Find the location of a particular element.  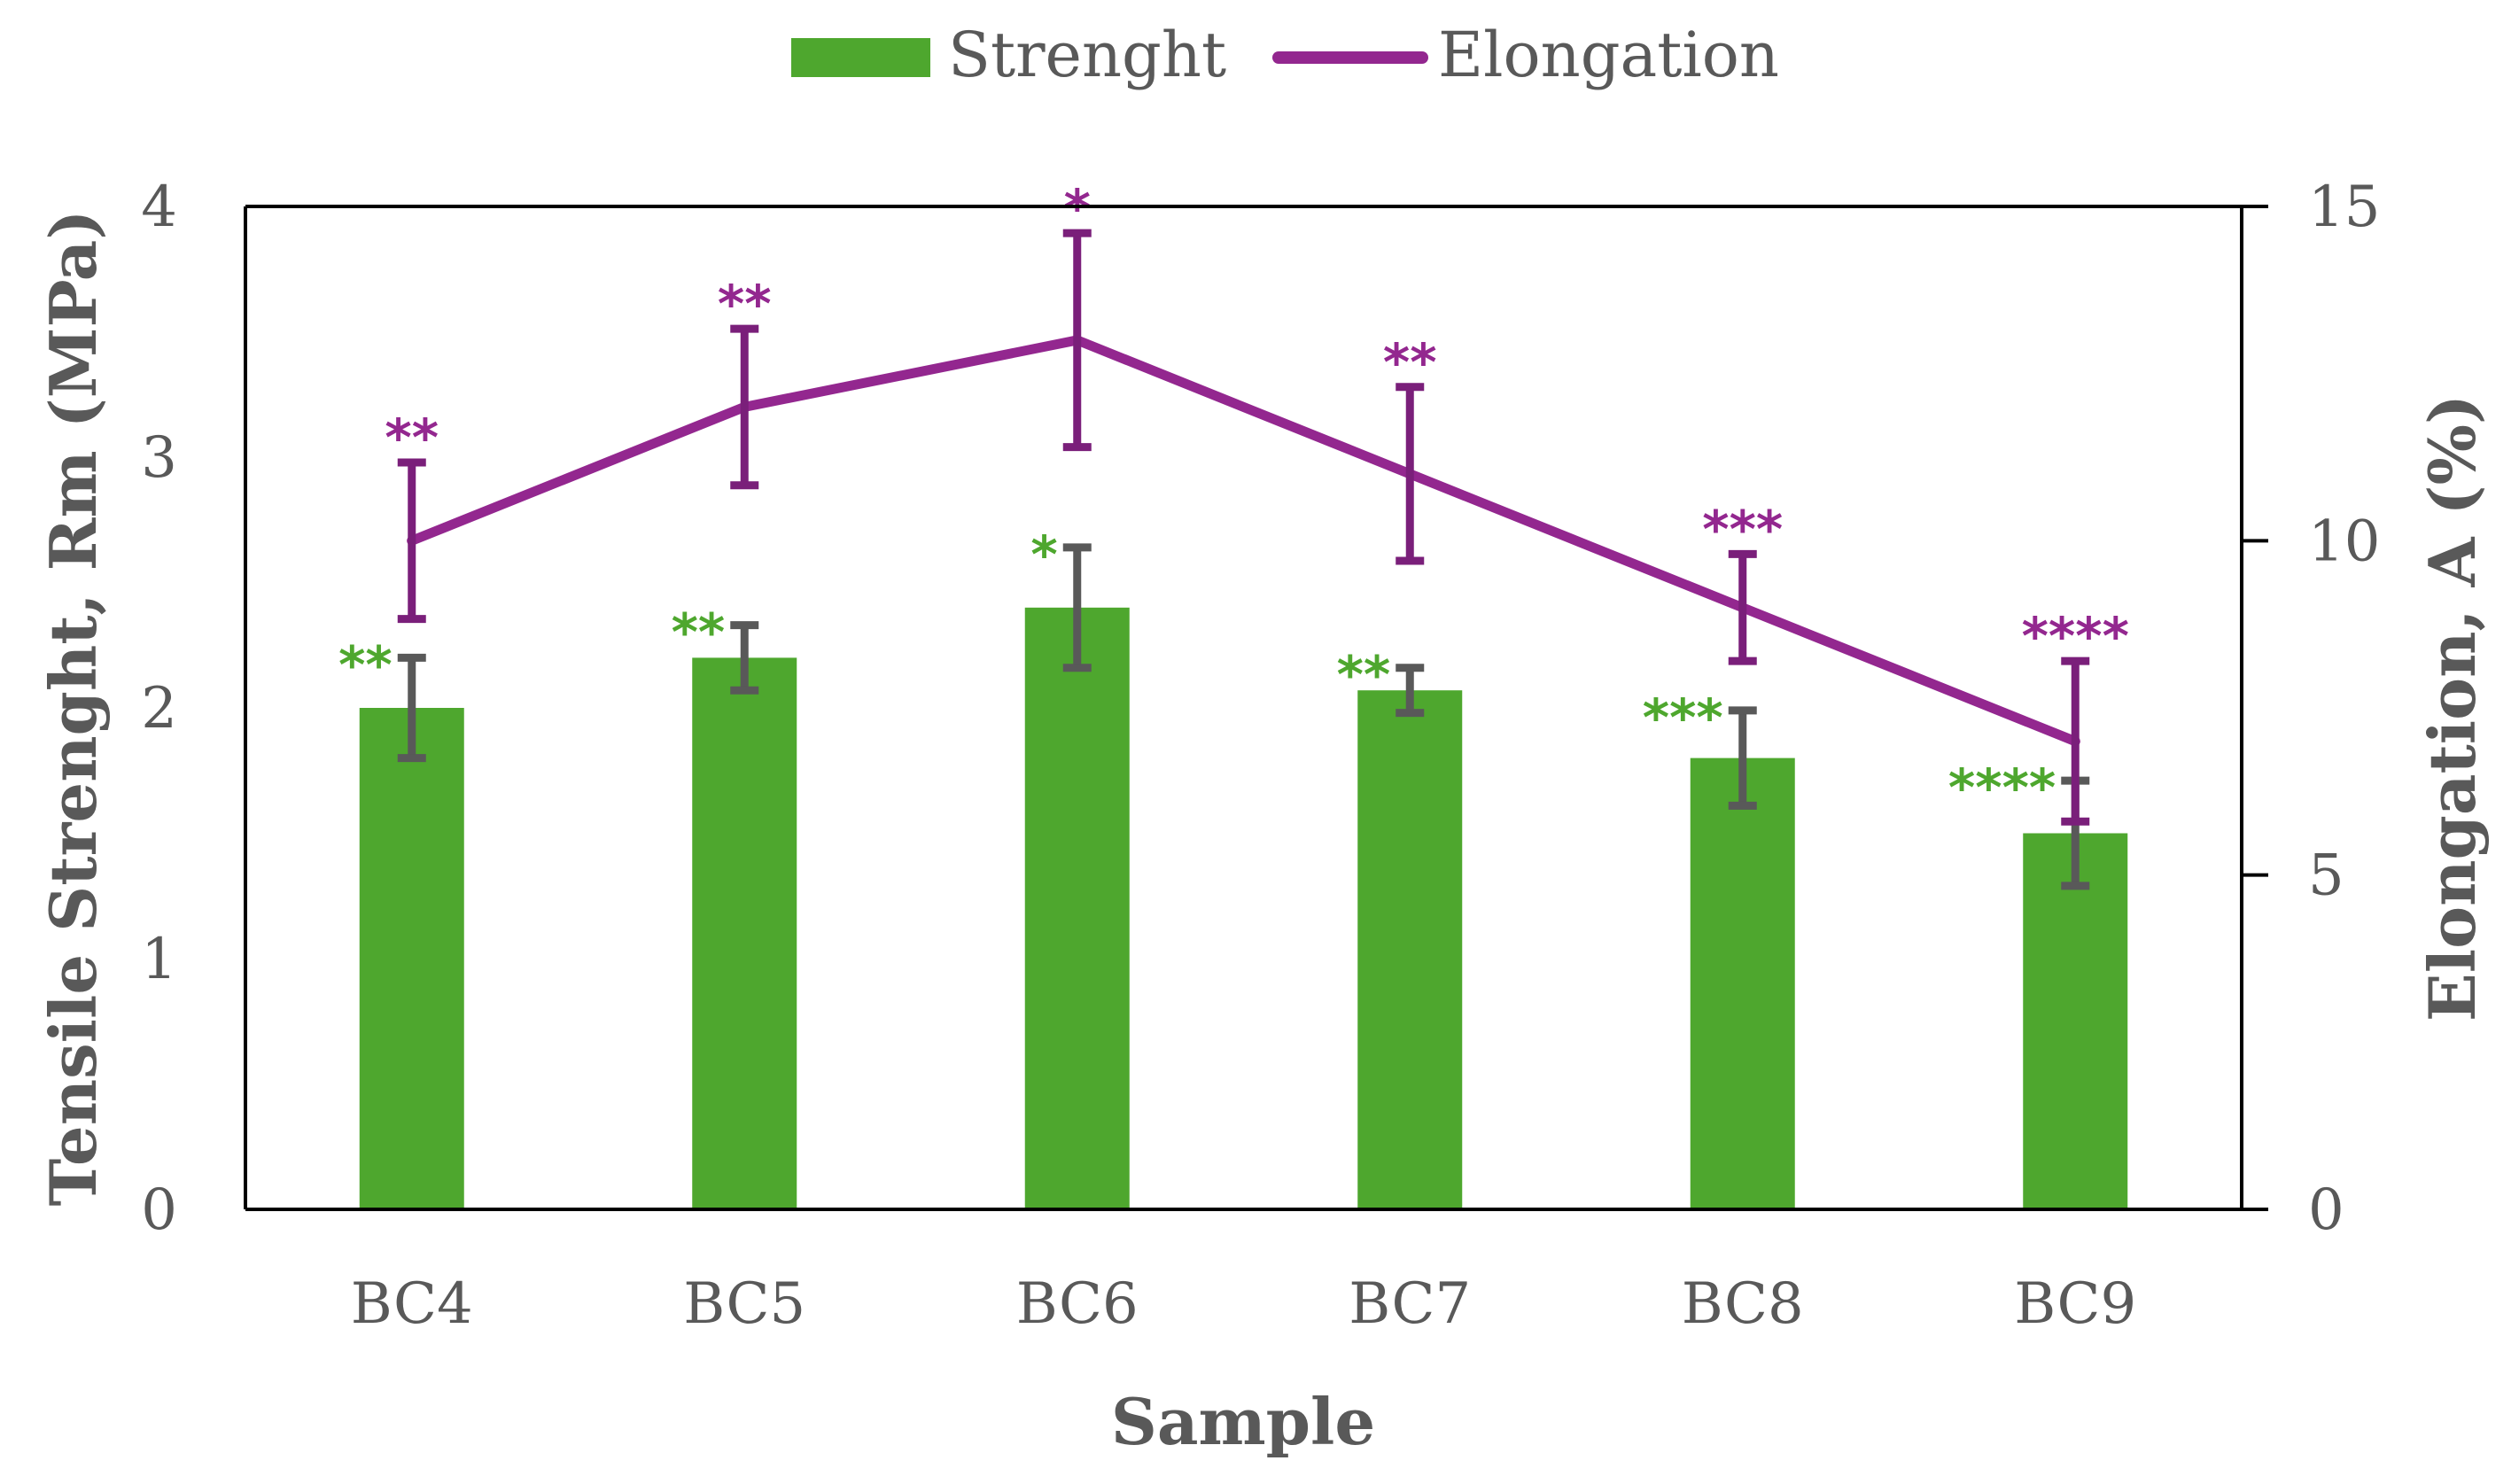

x-axis-title: Sample is located at coordinates (1243, 1421).